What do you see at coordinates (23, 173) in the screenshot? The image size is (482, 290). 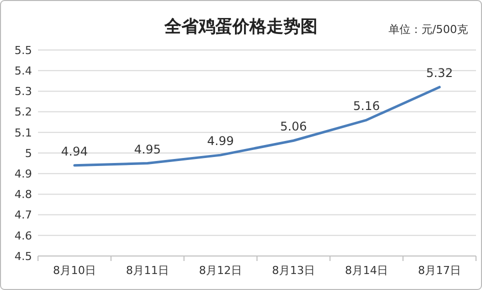 I see `y-tick-label: 4.9` at bounding box center [23, 173].